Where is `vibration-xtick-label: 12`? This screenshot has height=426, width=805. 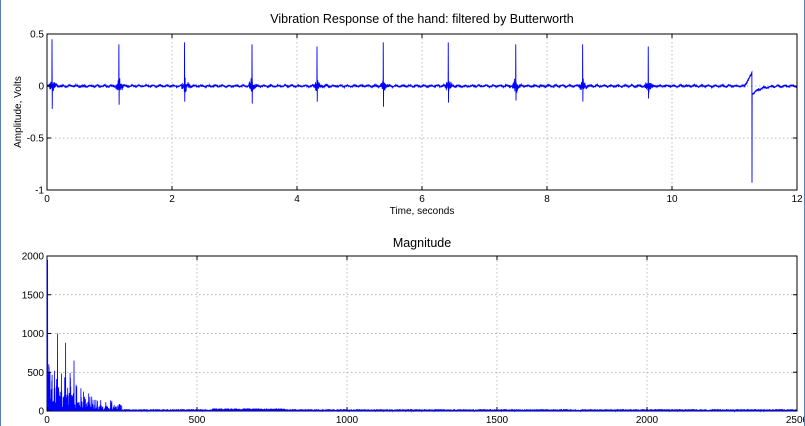 vibration-xtick-label: 12 is located at coordinates (797, 199).